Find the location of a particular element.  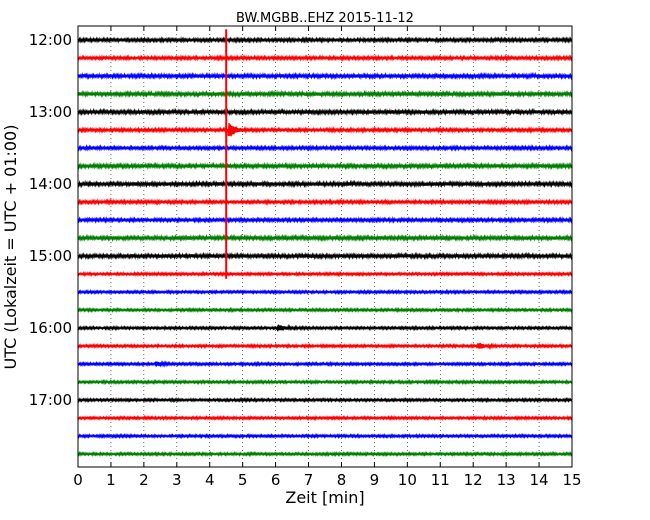

x-tick-label: 6 is located at coordinates (276, 480).